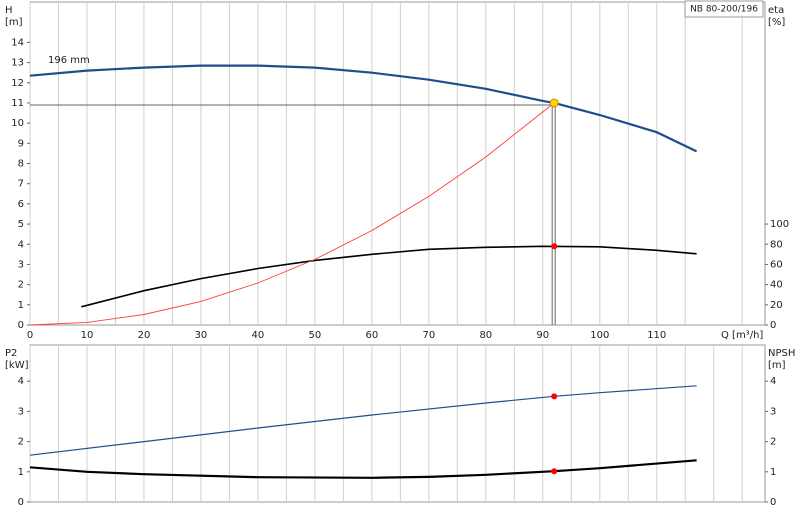  Describe the element at coordinates (776, 264) in the screenshot. I see `y2-tick-label: 60` at that location.